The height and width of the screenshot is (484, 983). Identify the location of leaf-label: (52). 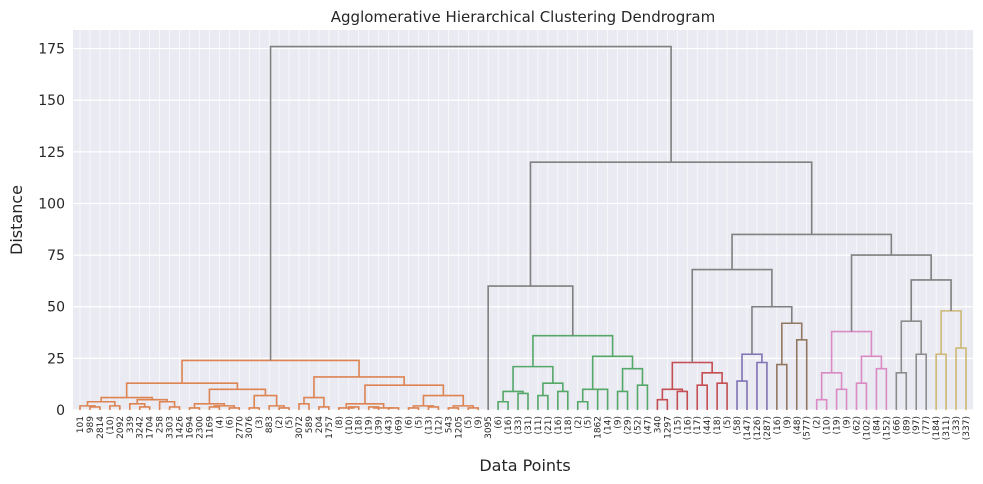
(638, 425).